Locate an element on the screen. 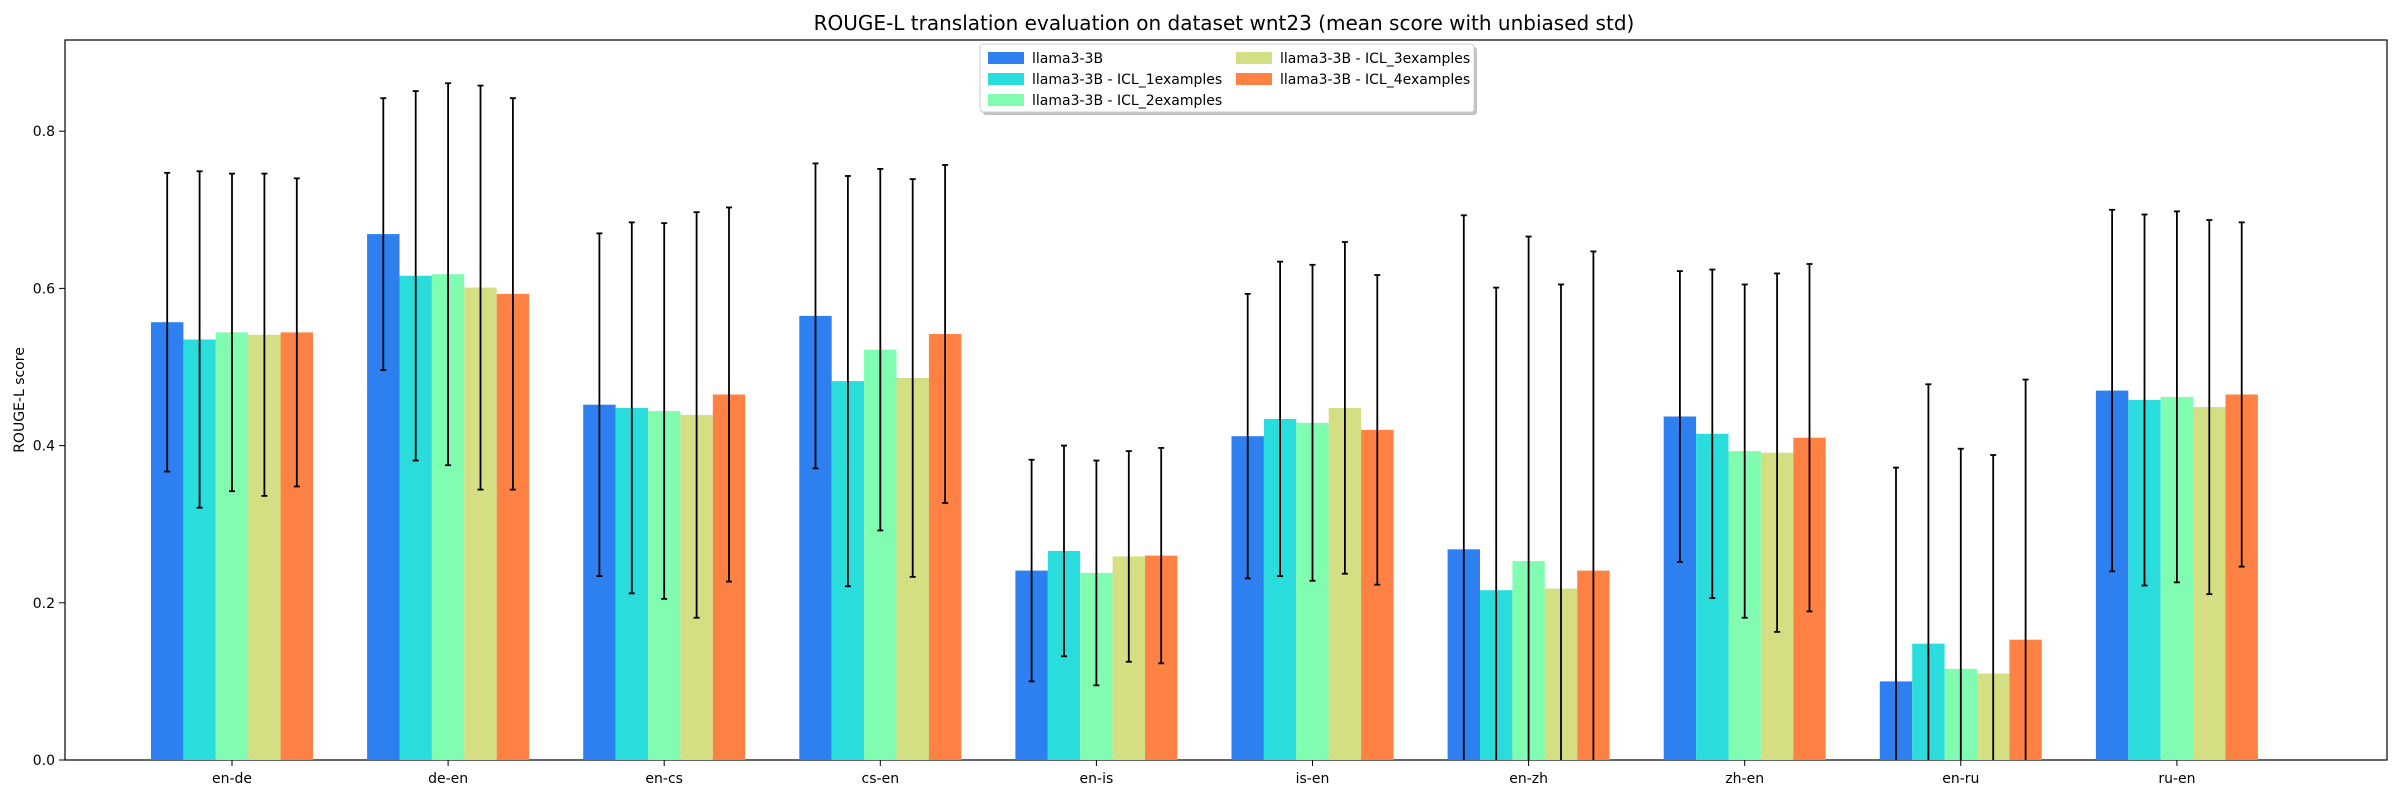 The image size is (2400, 800). x-tick-label: en-ru is located at coordinates (1960, 779).